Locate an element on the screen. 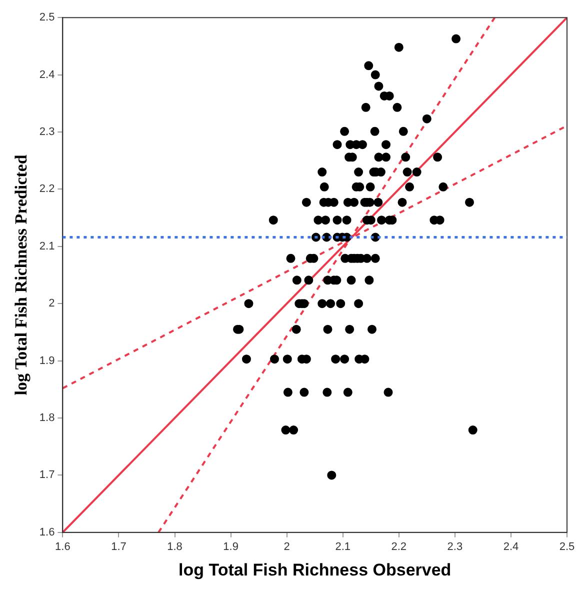 Image resolution: width=587 pixels, height=593 pixels. y-tick-label: 2.4 is located at coordinates (47, 74).